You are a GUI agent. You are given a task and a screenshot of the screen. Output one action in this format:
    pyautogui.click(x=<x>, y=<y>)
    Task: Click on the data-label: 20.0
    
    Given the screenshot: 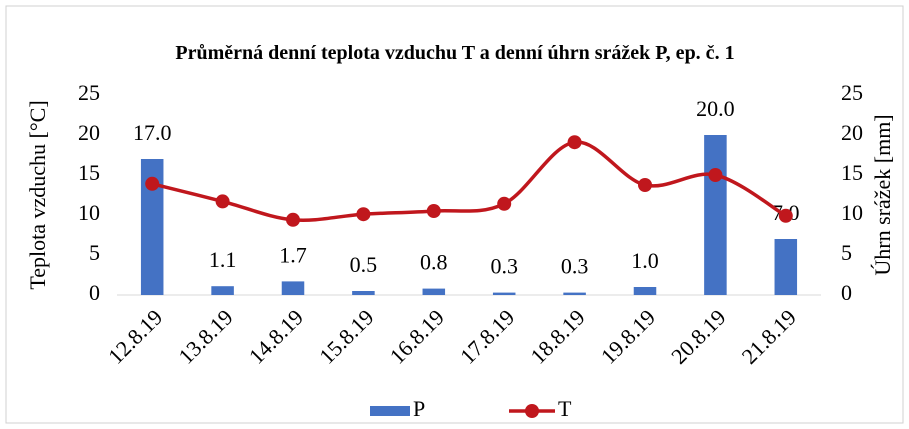 What is the action you would take?
    pyautogui.click(x=715, y=108)
    